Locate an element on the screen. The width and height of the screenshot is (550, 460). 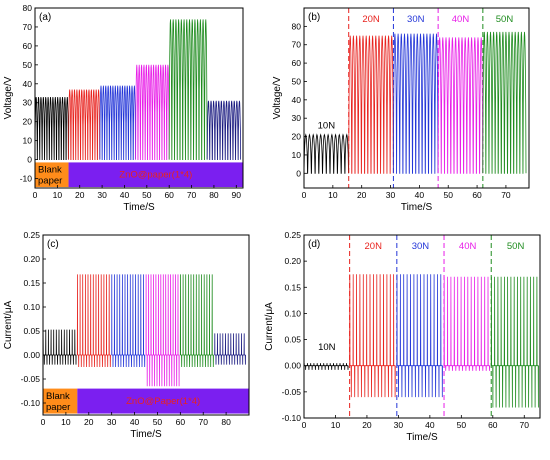
band-label-znO: ZnO@paper(1*4) is located at coordinates (155, 175).